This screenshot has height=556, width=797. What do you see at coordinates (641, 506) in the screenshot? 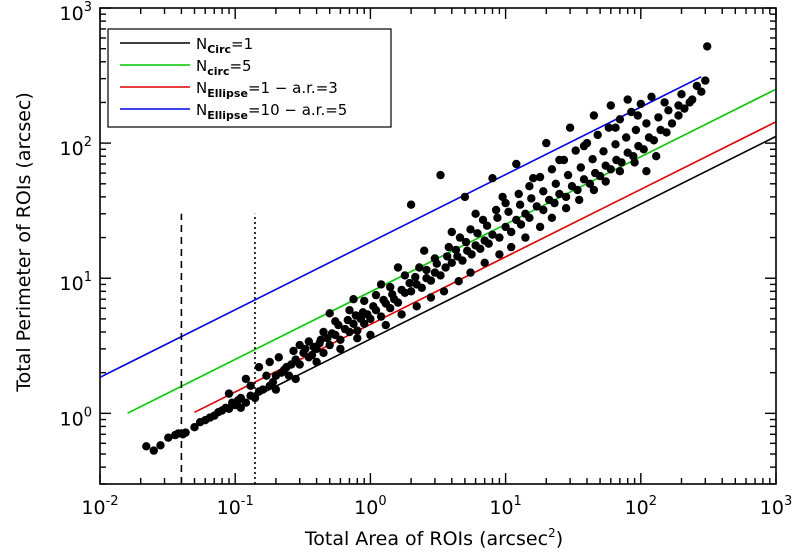
I see `x-tick-label: 10²` at bounding box center [641, 506].